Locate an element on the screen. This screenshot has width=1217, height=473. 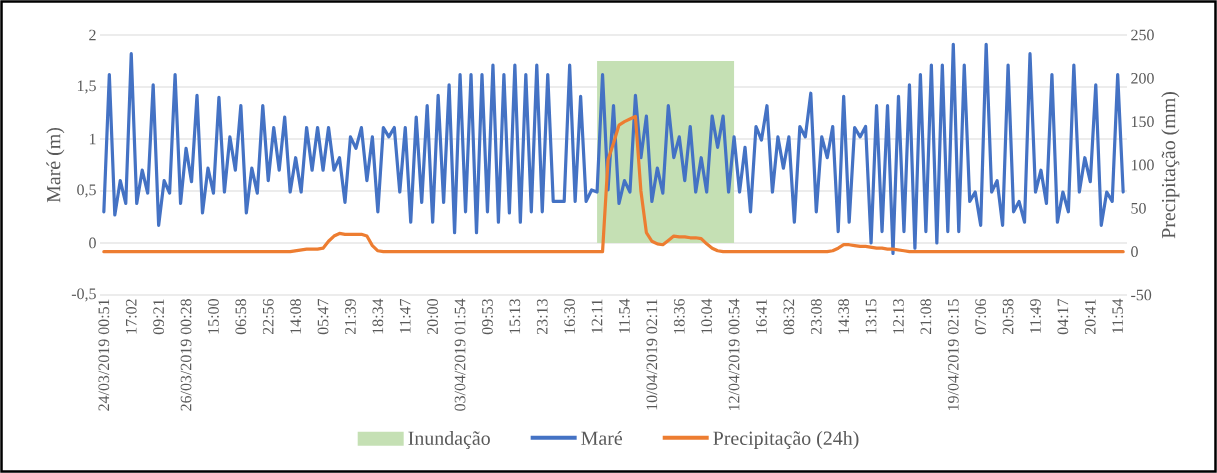
x-tick-label: 15:00 is located at coordinates (213, 316).